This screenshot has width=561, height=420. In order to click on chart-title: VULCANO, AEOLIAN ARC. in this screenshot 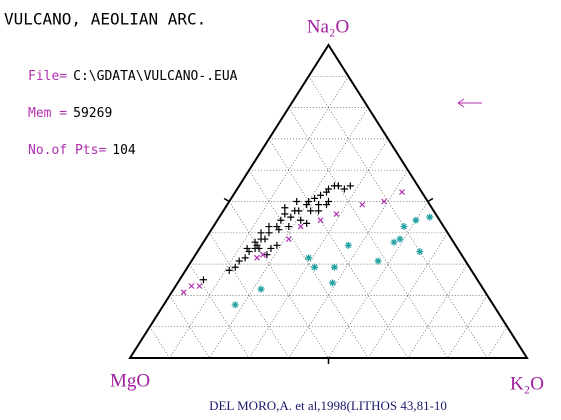, I will do `click(105, 19)`.